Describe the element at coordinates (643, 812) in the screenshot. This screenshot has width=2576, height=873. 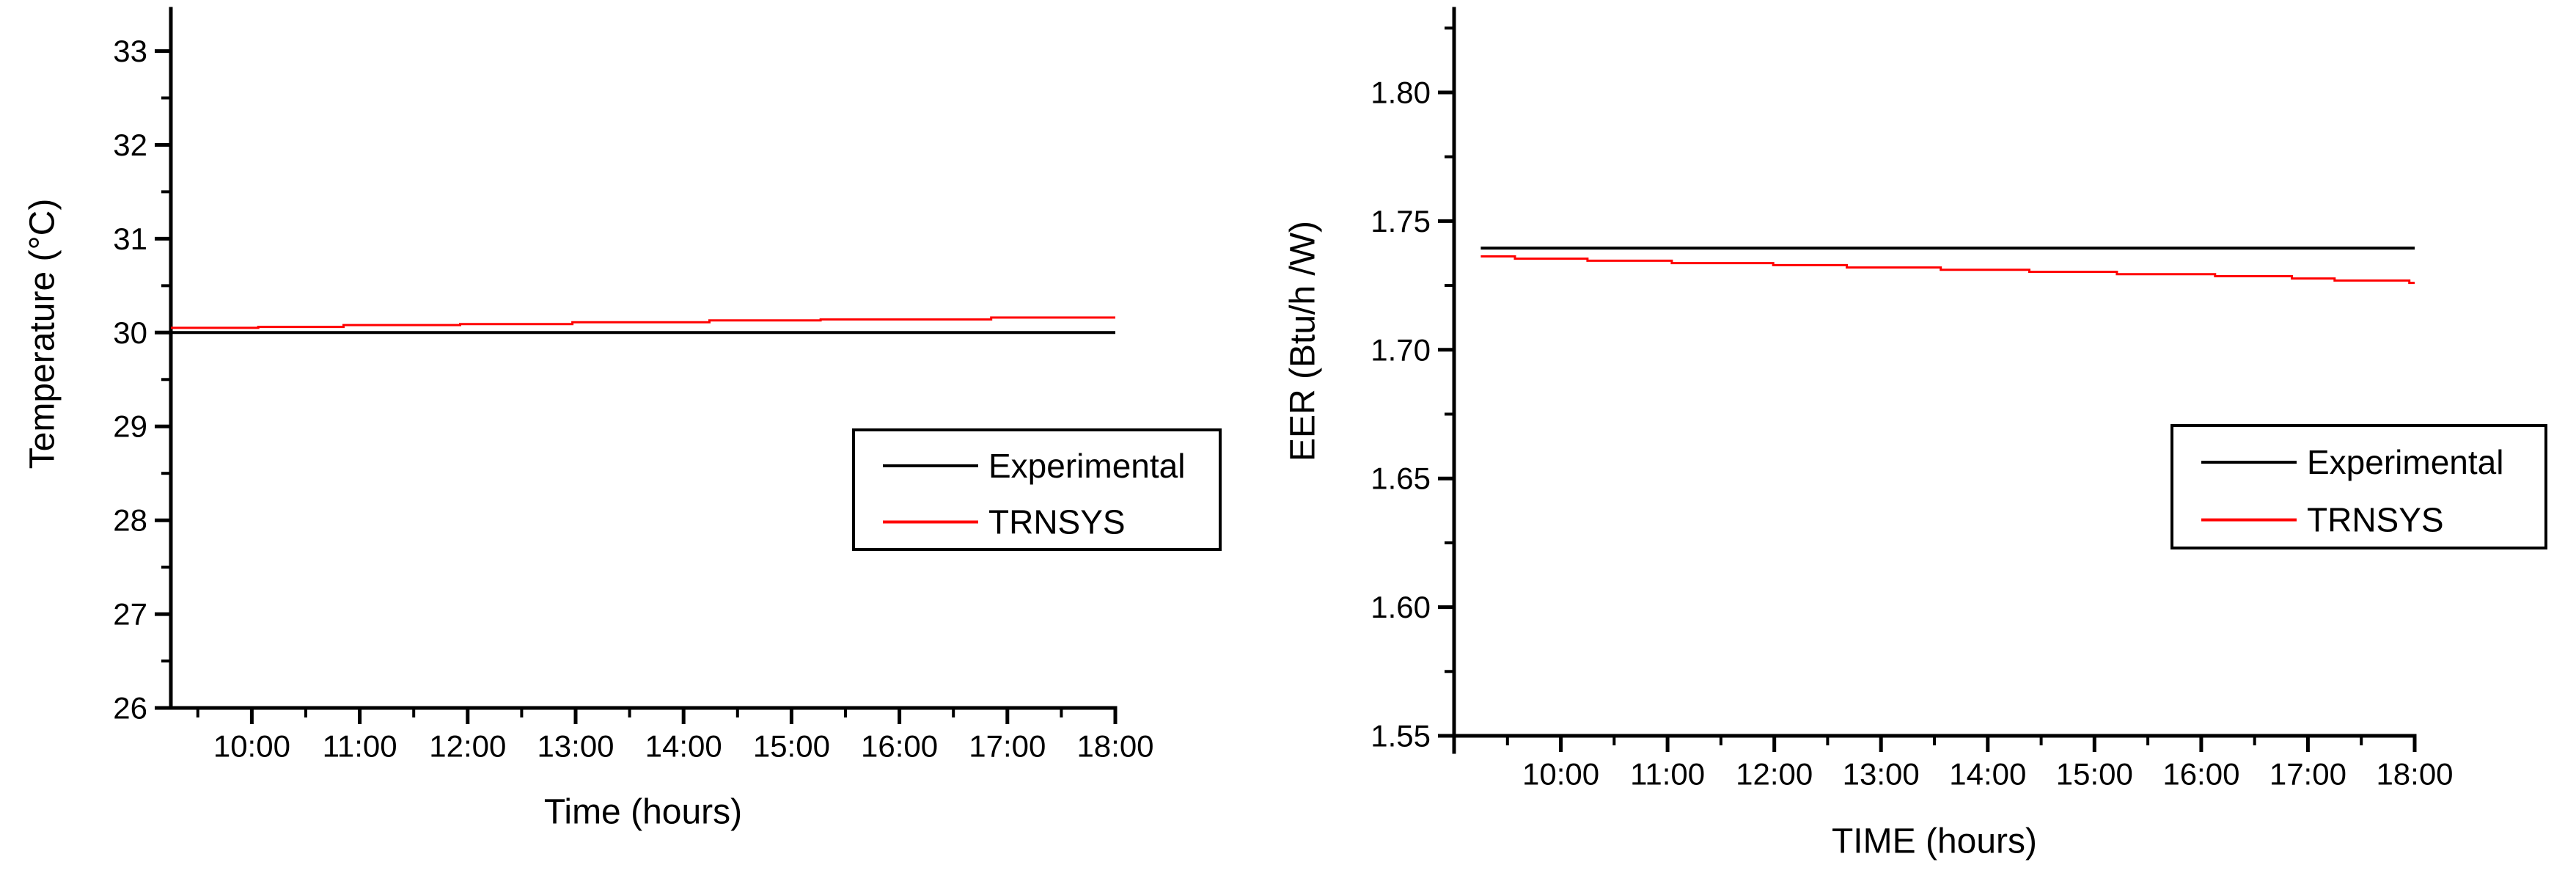
I see `x-axis-title: Time (hours)` at that location.